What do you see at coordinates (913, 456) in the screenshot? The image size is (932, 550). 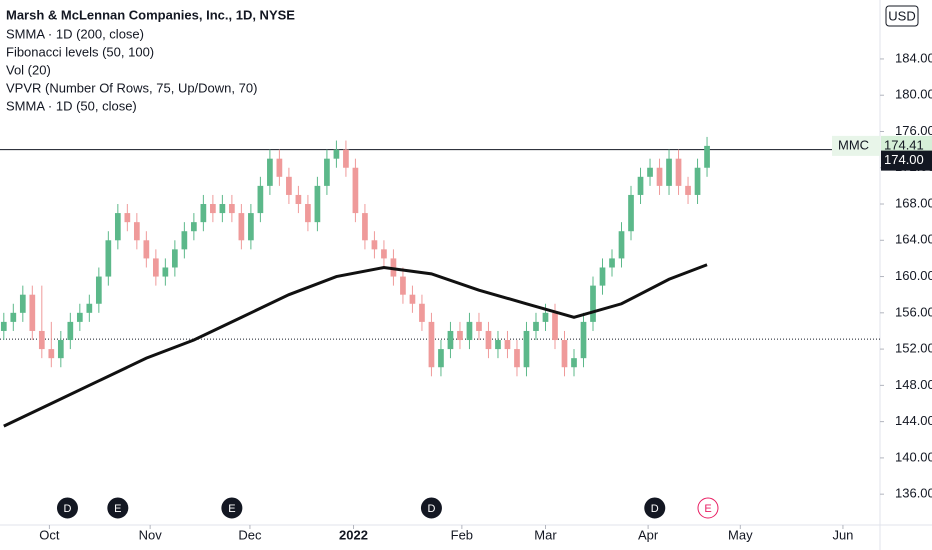 I see `y-tick-label: 140.00` at bounding box center [913, 456].